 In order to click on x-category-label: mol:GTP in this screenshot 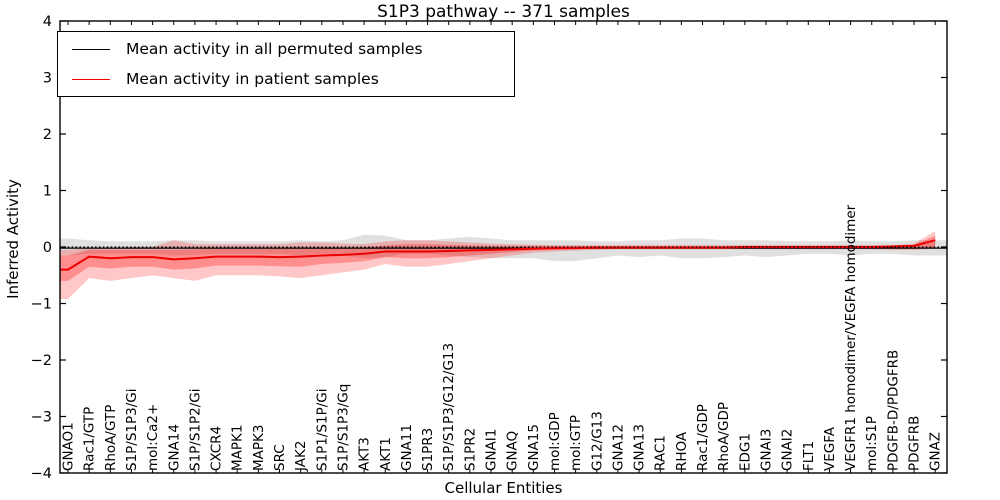, I will do `click(576, 443)`.